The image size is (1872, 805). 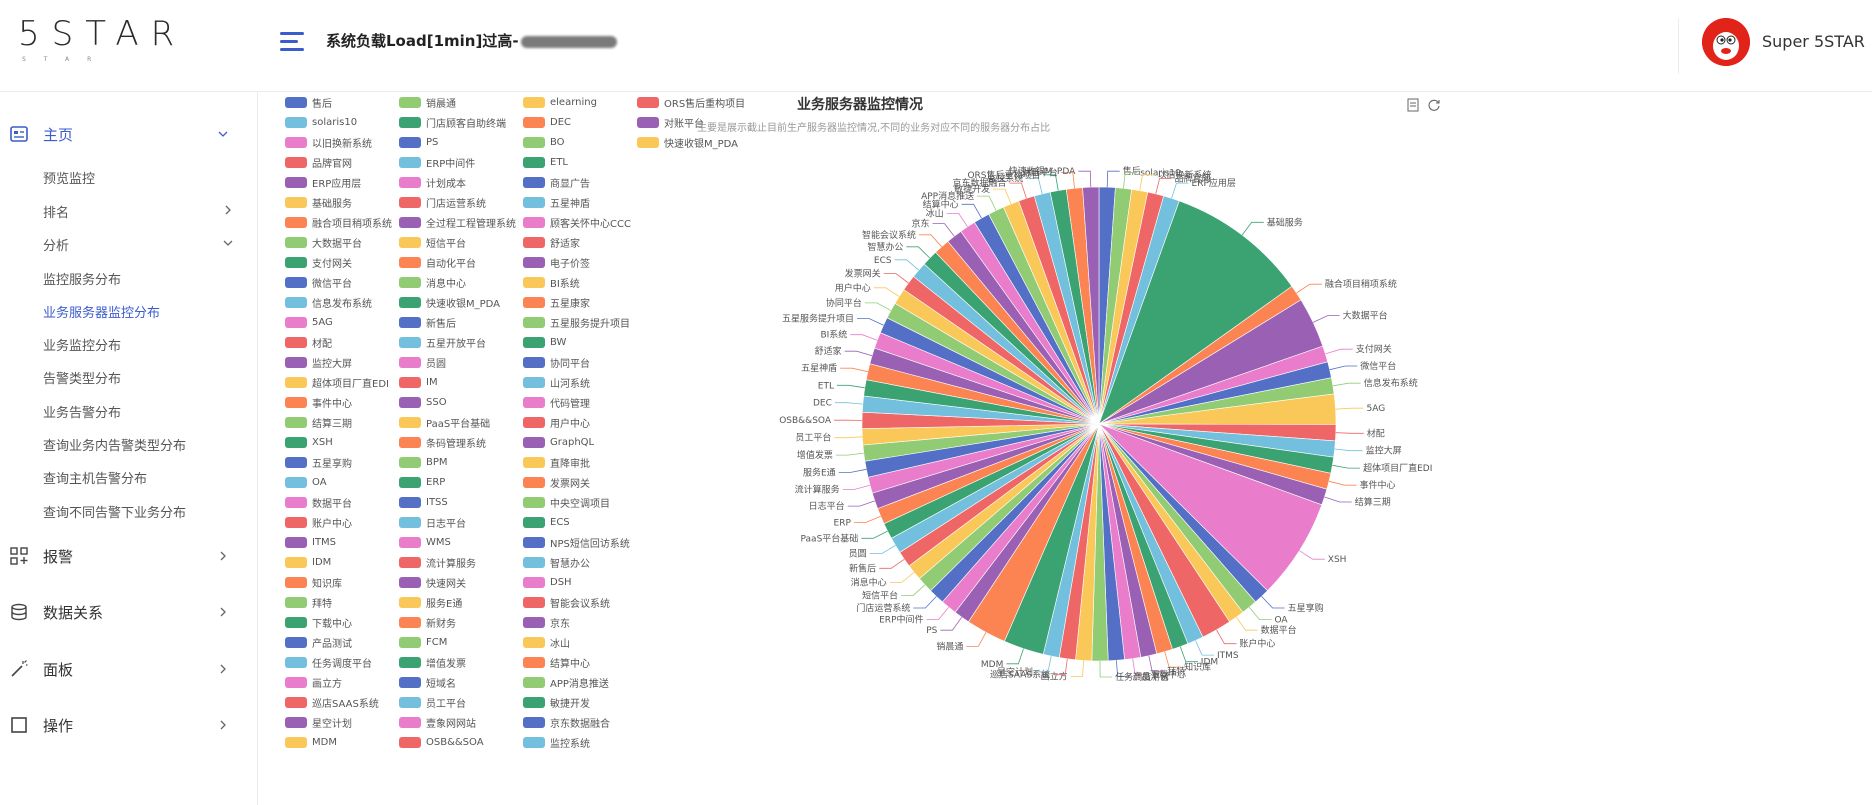 I want to click on legend-item: ORS售后重构项目, so click(x=691, y=103).